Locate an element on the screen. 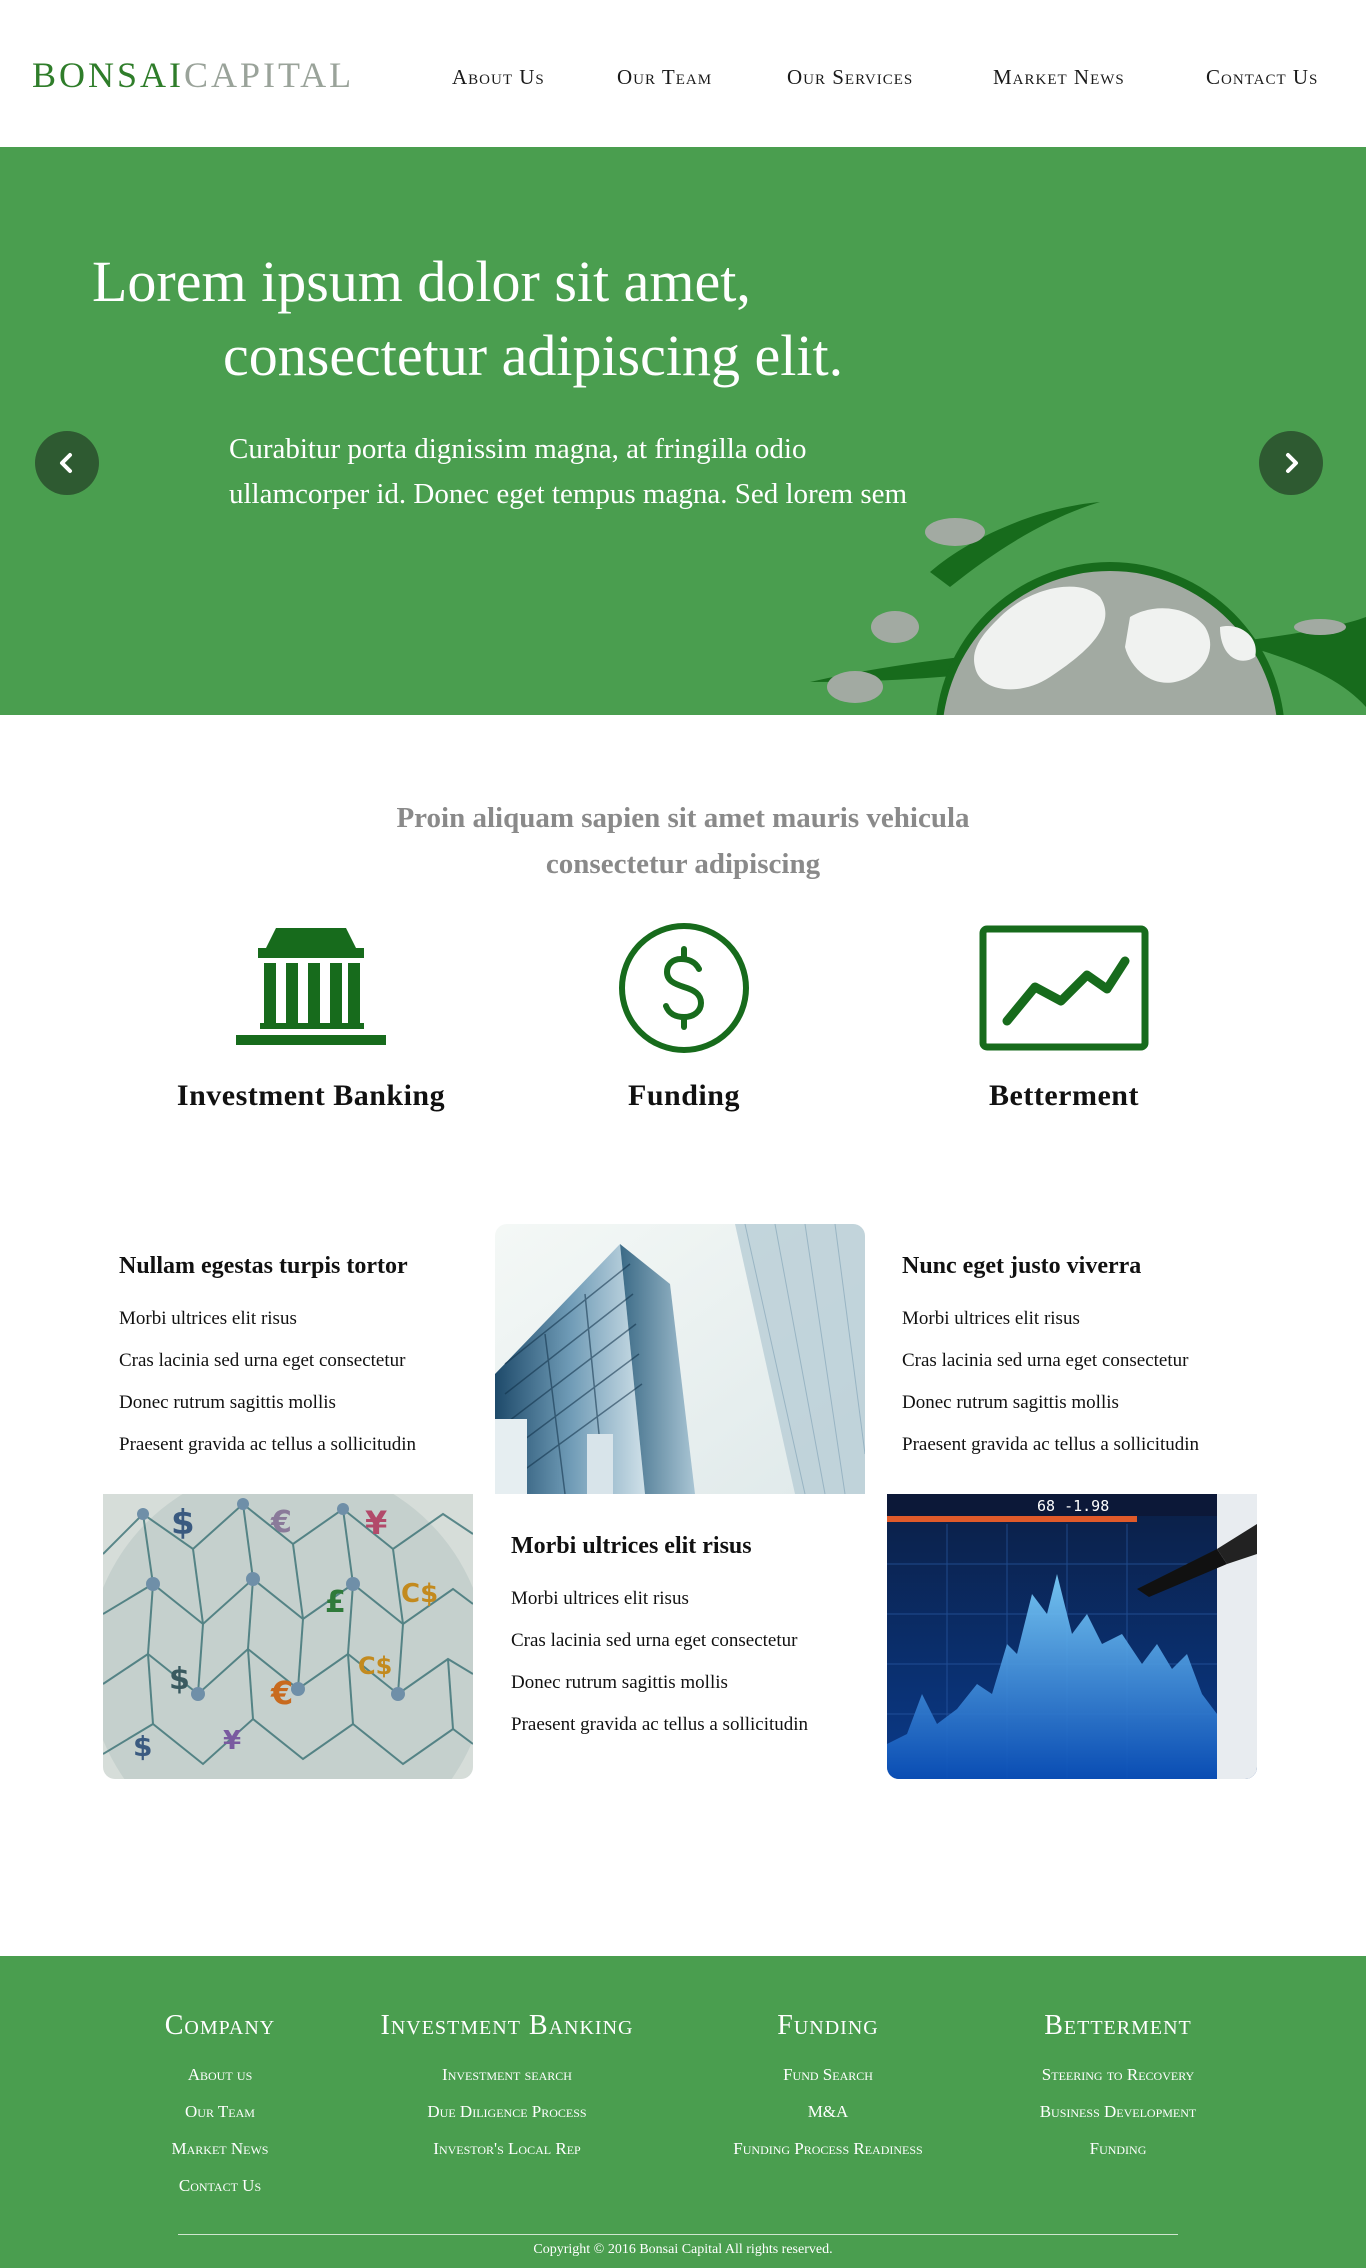 The image size is (1366, 2268). footer-column-title: Investment Banking is located at coordinates (507, 2025).